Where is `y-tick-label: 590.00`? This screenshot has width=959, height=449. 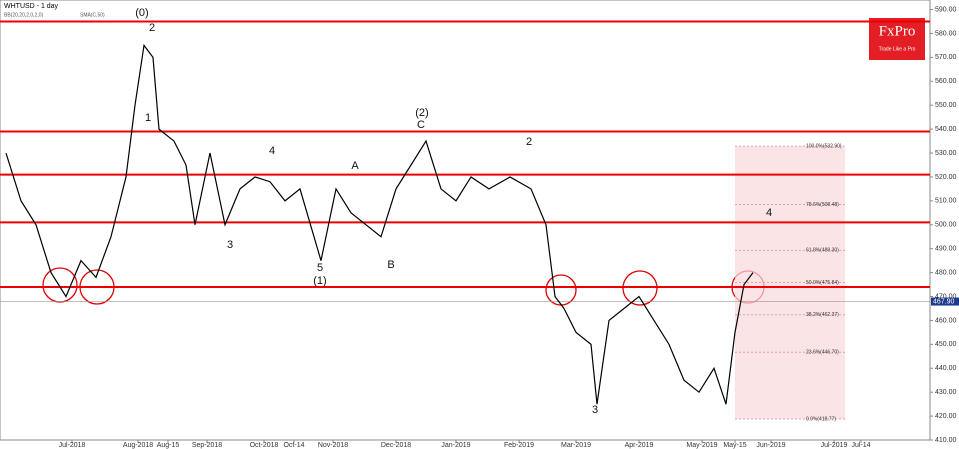 y-tick-label: 590.00 is located at coordinates (946, 9).